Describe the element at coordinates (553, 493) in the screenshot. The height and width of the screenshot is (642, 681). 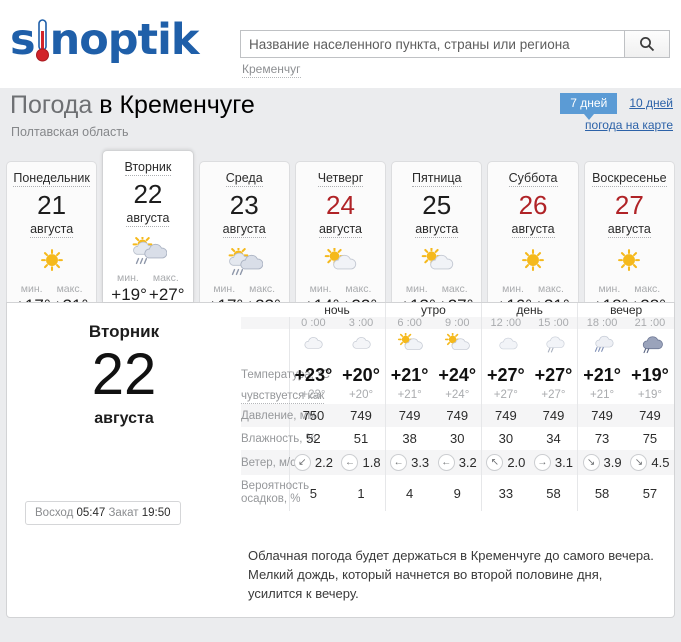
I see `precipitation-cell: 58` at that location.